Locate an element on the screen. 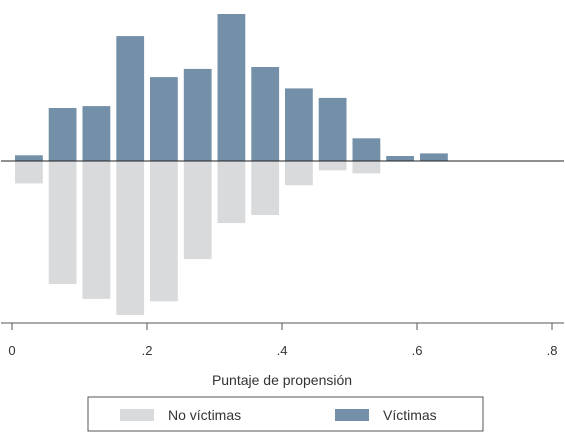  legend-label-no-victimas: No víctimas is located at coordinates (204, 415).